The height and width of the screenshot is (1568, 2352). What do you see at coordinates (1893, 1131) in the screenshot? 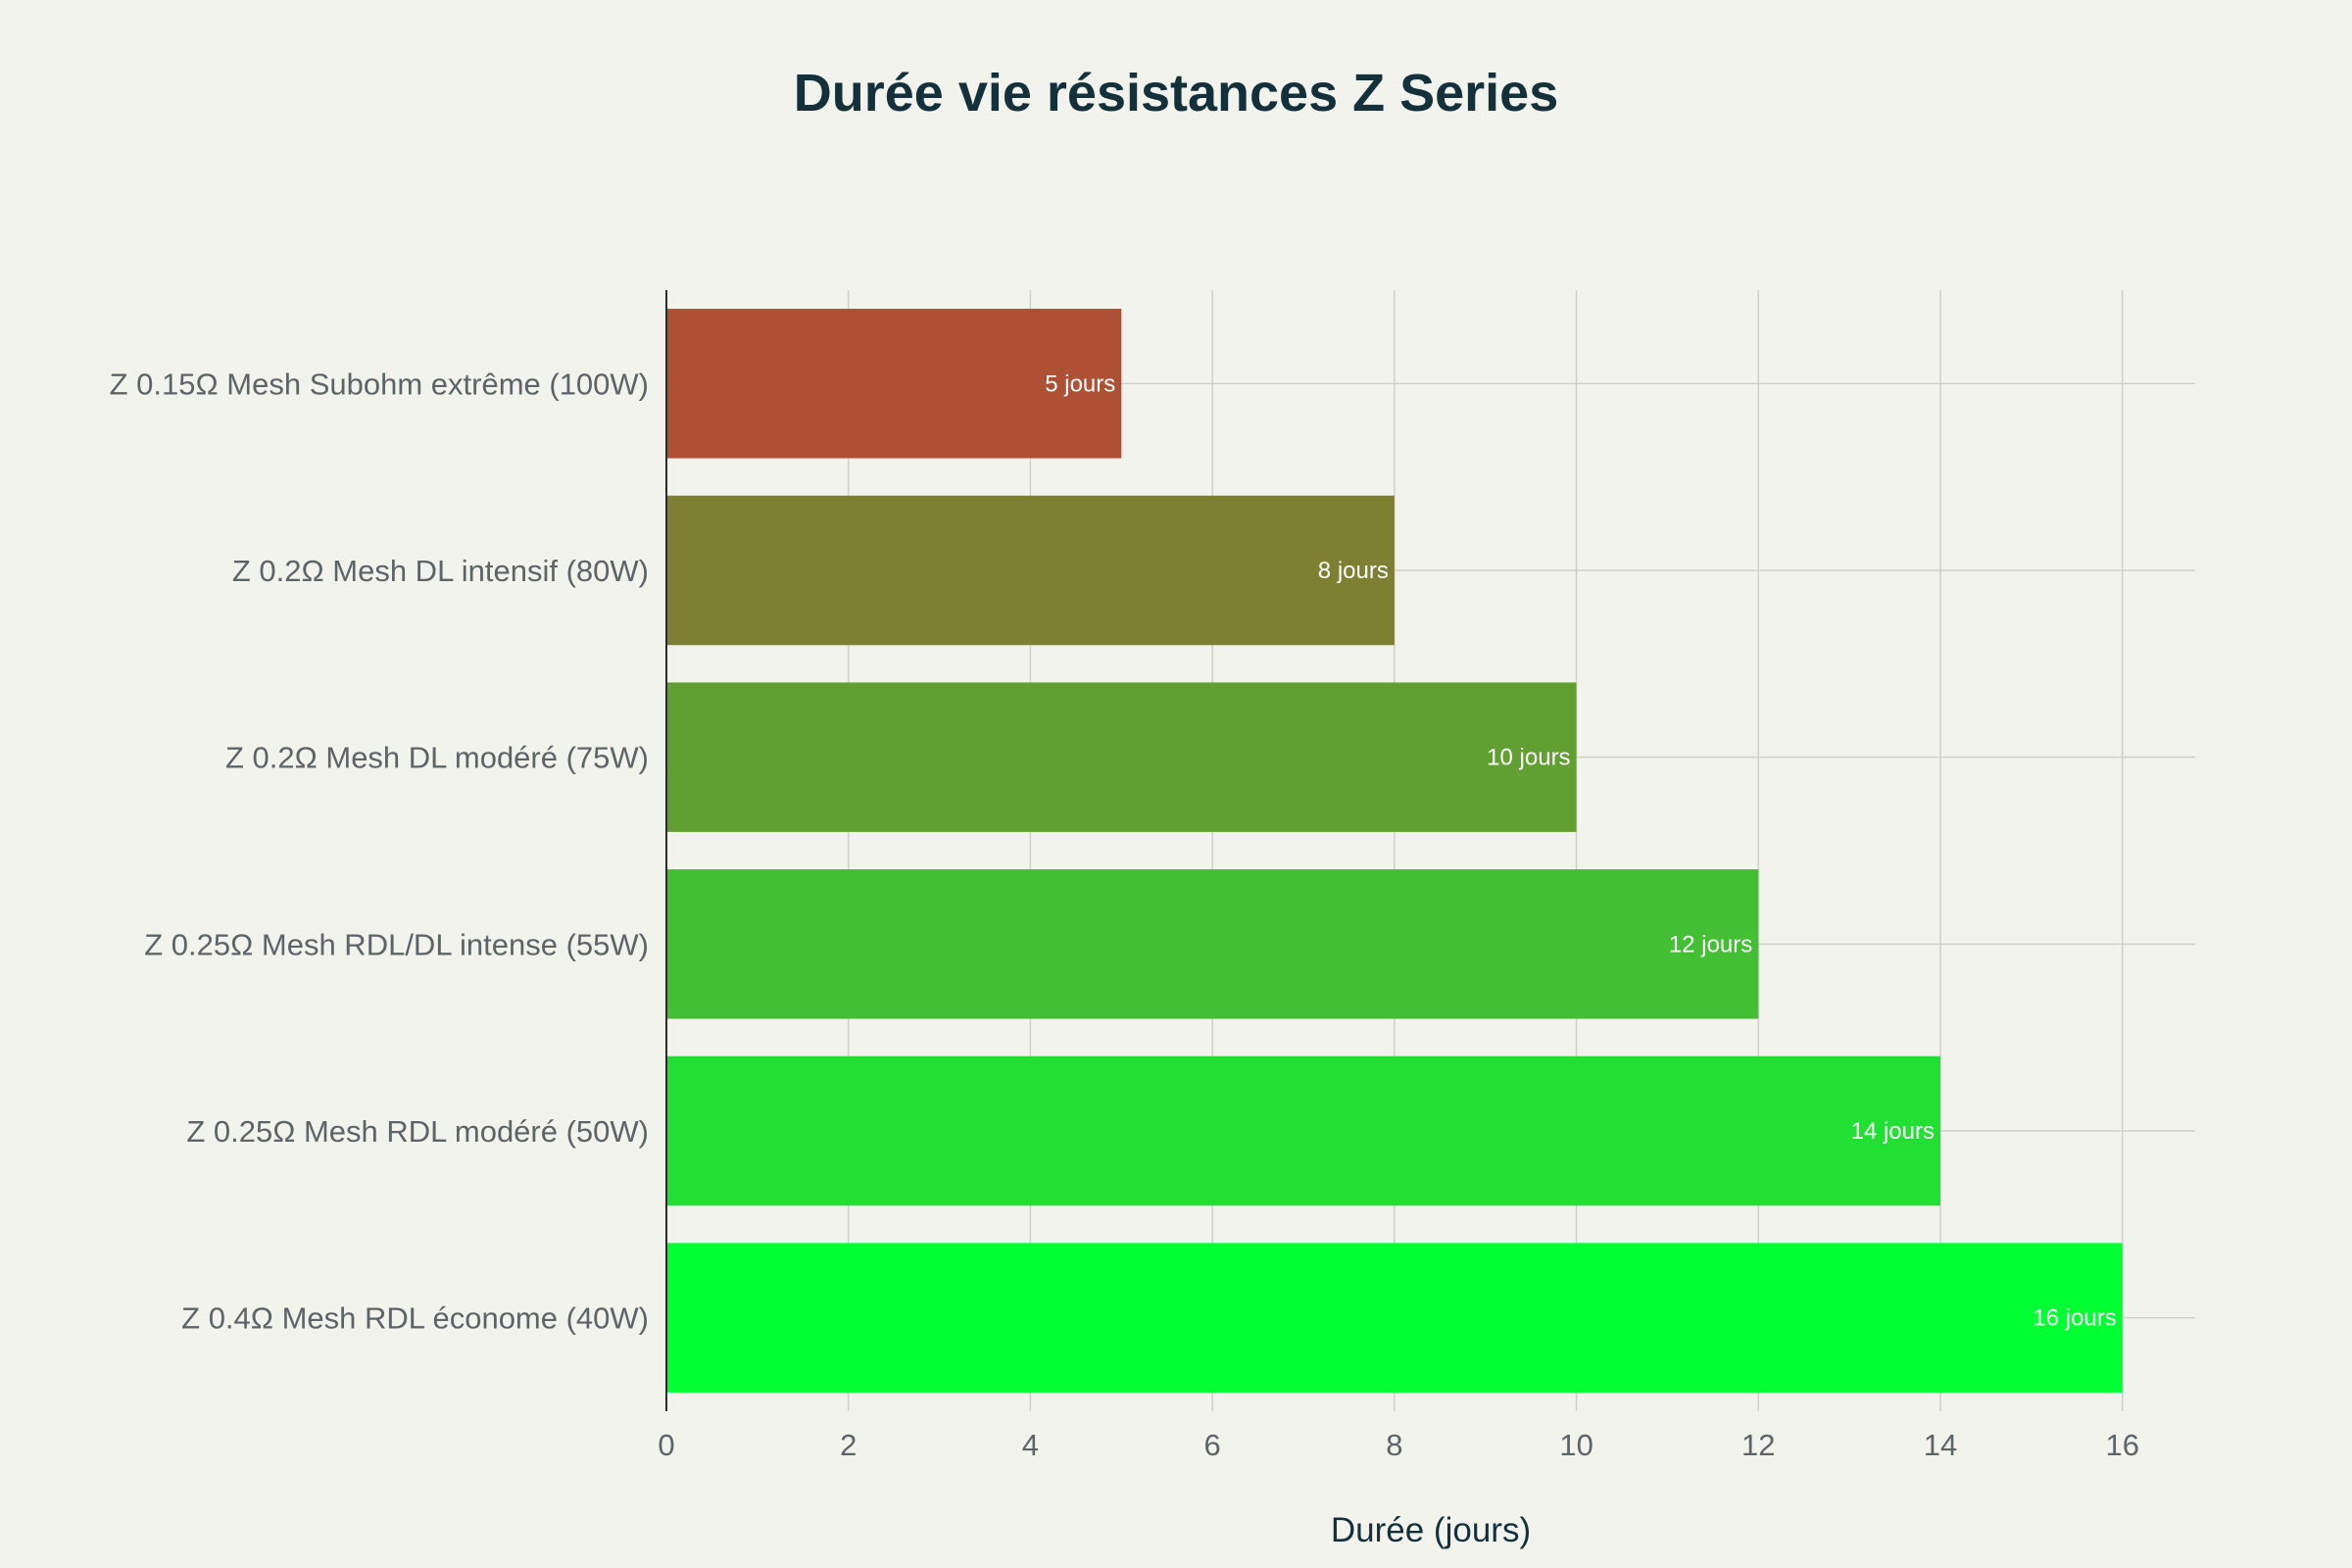
I see `bar-data-label: 14 jours` at bounding box center [1893, 1131].